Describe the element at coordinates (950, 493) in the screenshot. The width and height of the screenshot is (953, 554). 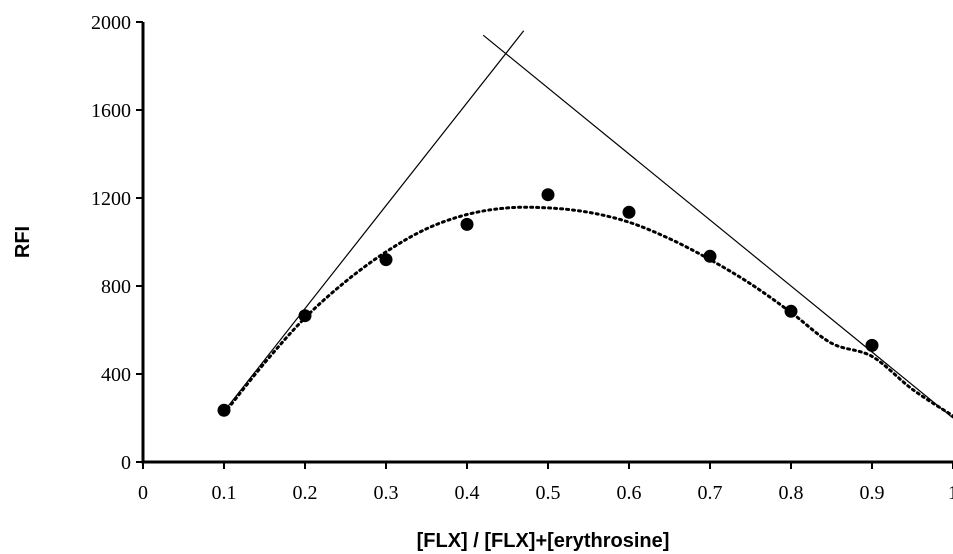
I see `x-tick-label: 1` at that location.